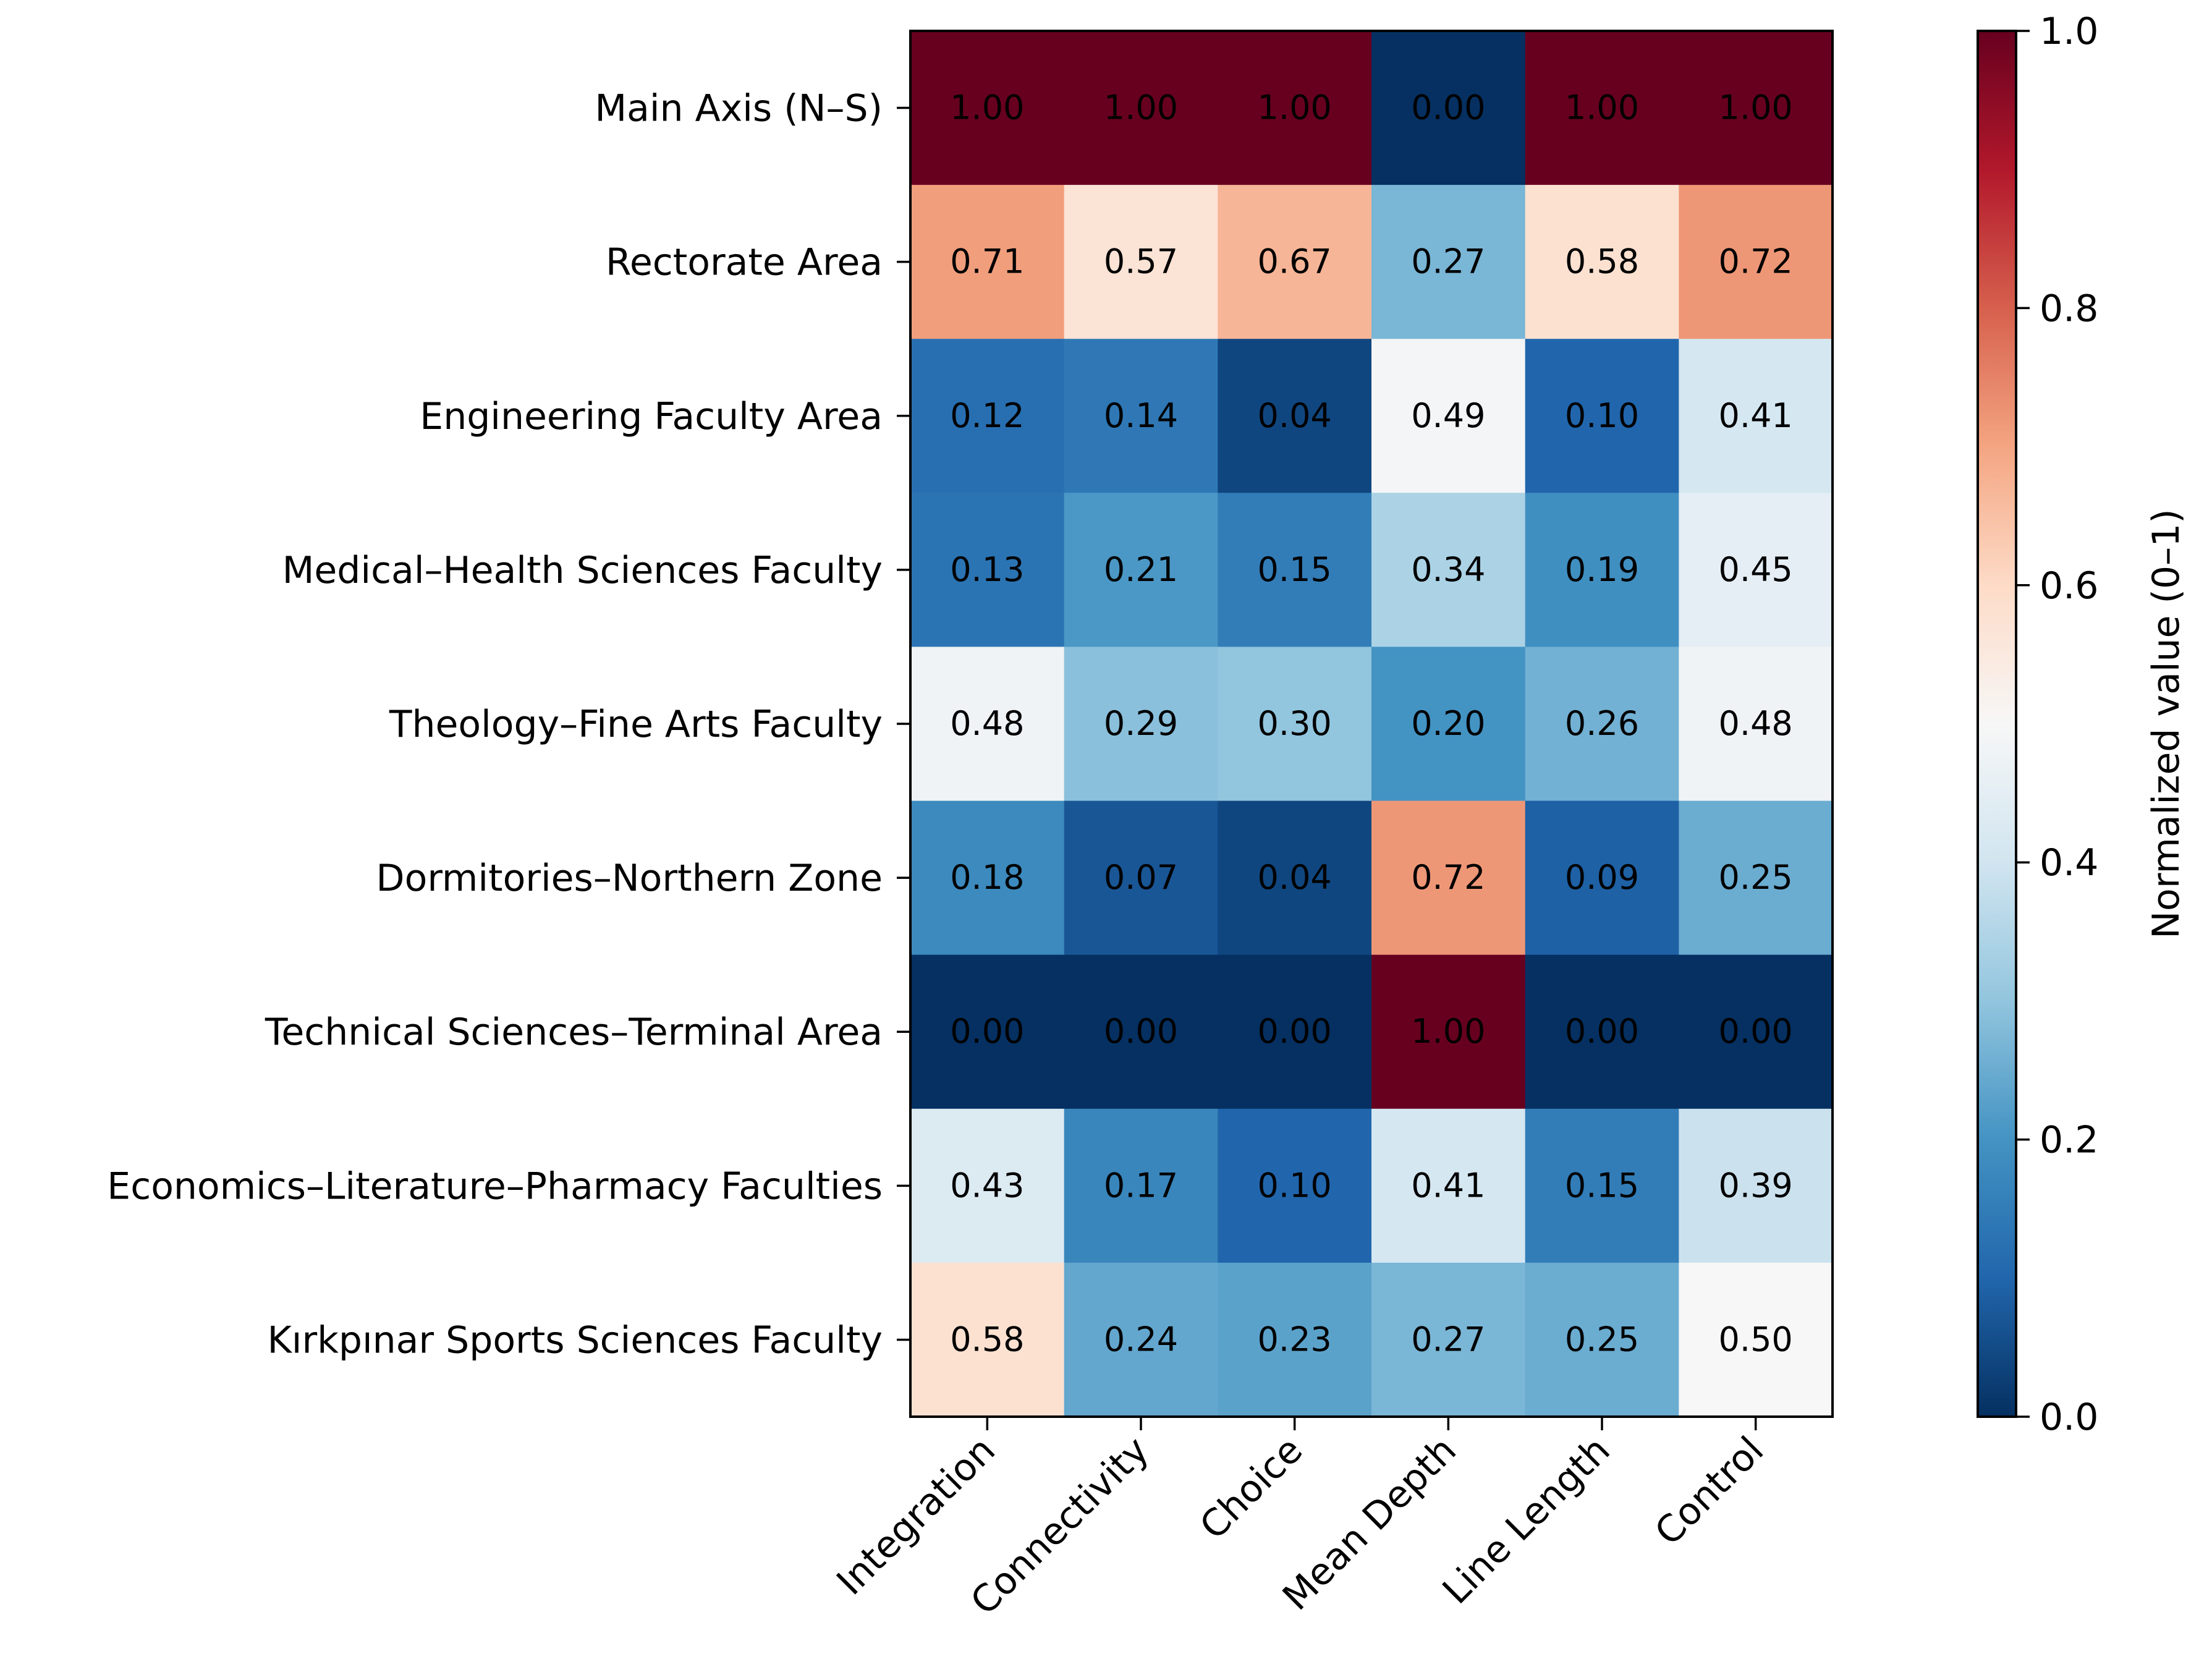  Describe the element at coordinates (1141, 1186) in the screenshot. I see `cell-value-label: 0.17` at that location.